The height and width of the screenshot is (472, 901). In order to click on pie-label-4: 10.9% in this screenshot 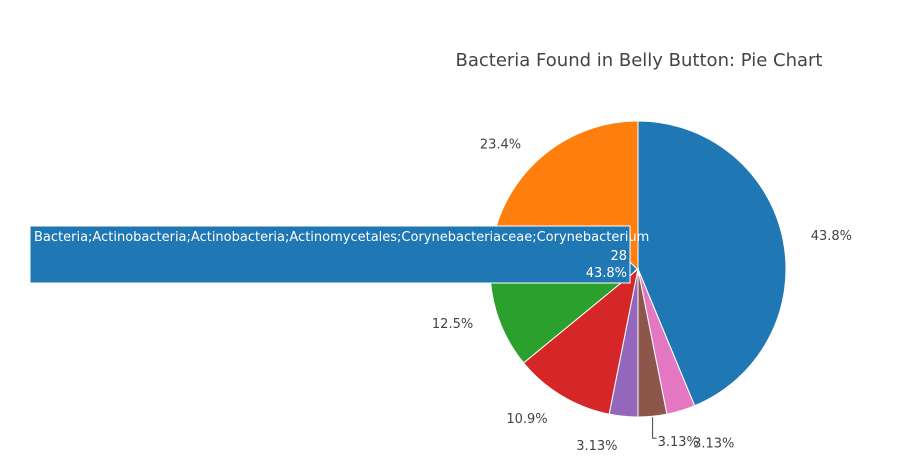, I will do `click(526, 419)`.